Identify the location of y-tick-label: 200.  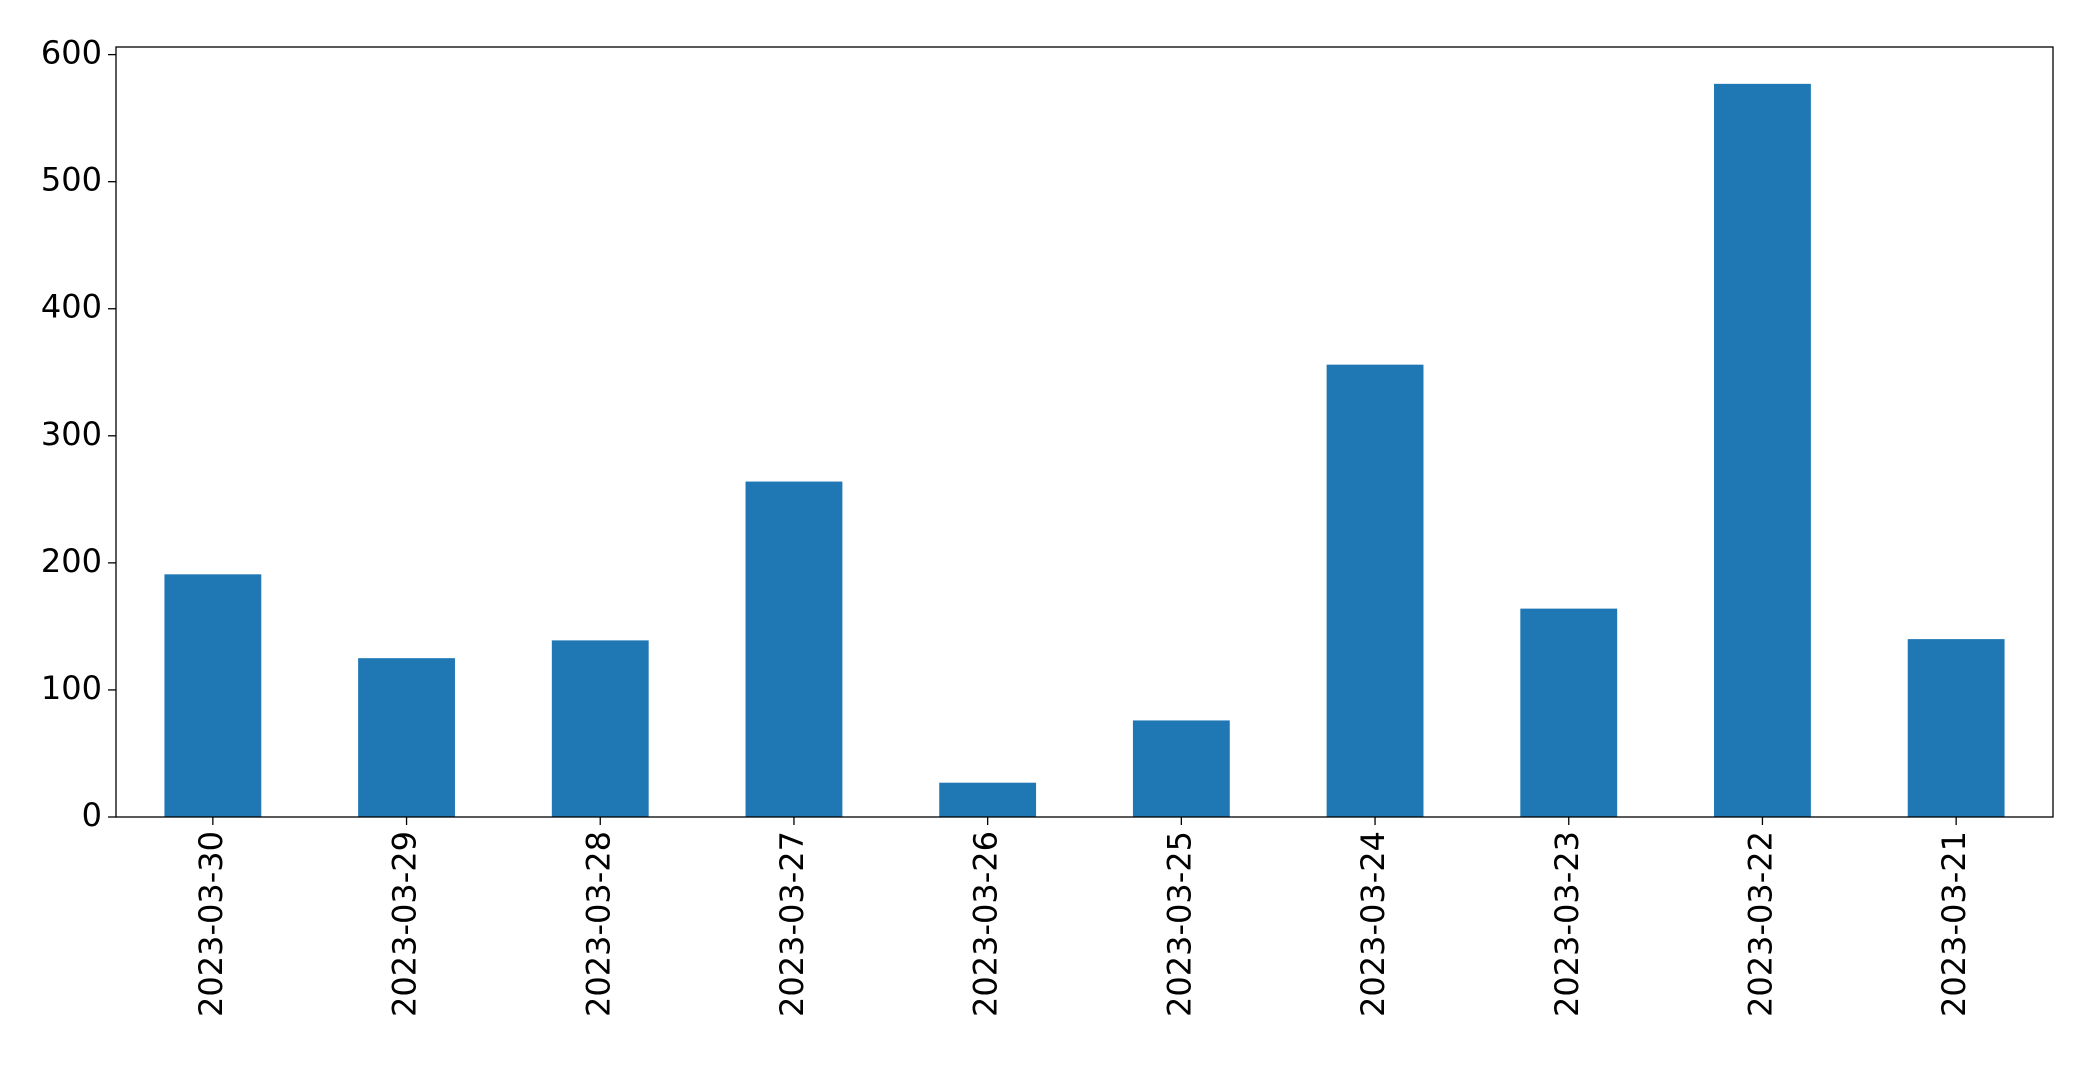
(71, 561).